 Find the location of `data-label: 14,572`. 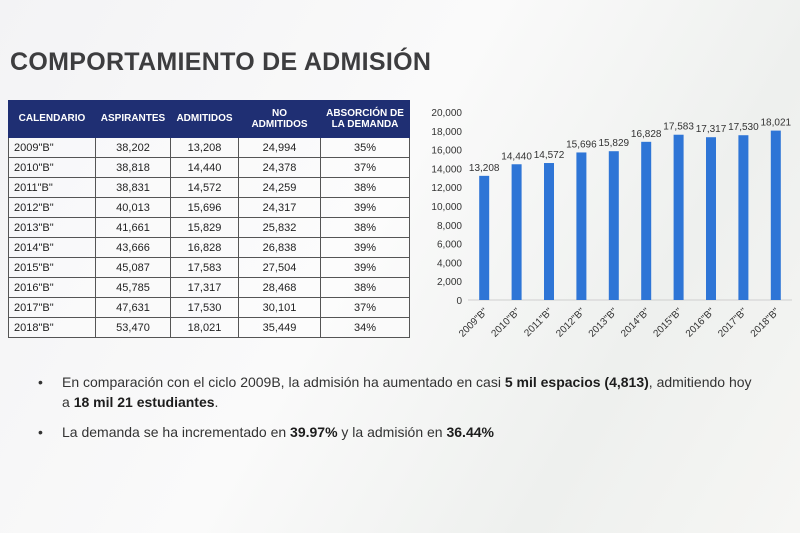

data-label: 14,572 is located at coordinates (549, 155).